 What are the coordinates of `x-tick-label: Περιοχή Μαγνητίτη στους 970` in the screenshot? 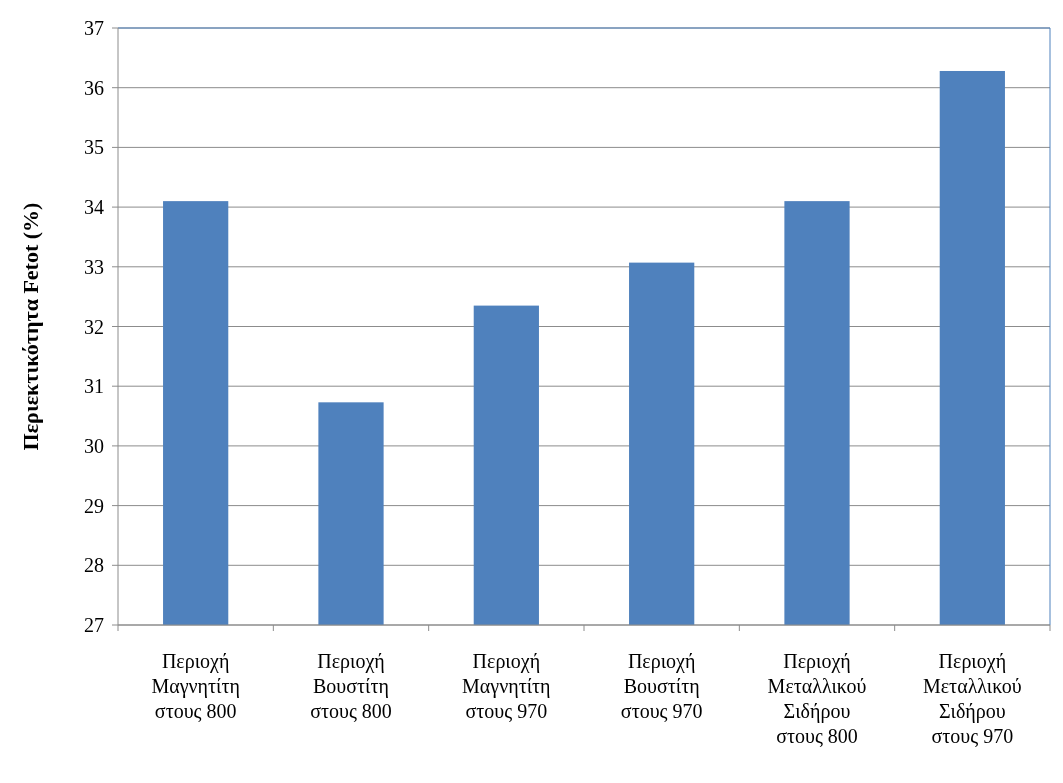 It's located at (506, 686).